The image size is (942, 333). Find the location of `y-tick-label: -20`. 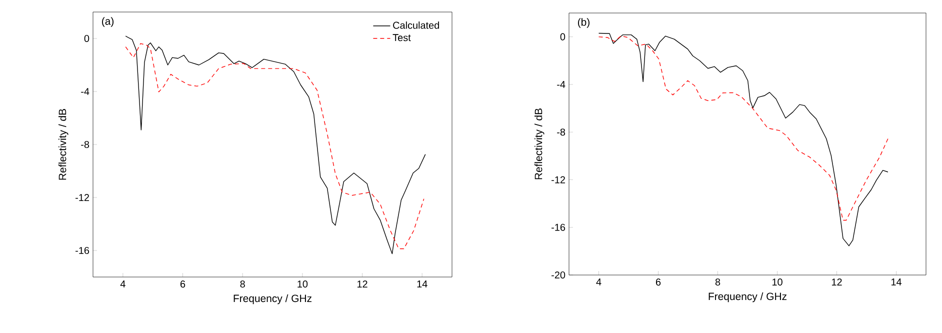

y-tick-label: -20 is located at coordinates (559, 275).